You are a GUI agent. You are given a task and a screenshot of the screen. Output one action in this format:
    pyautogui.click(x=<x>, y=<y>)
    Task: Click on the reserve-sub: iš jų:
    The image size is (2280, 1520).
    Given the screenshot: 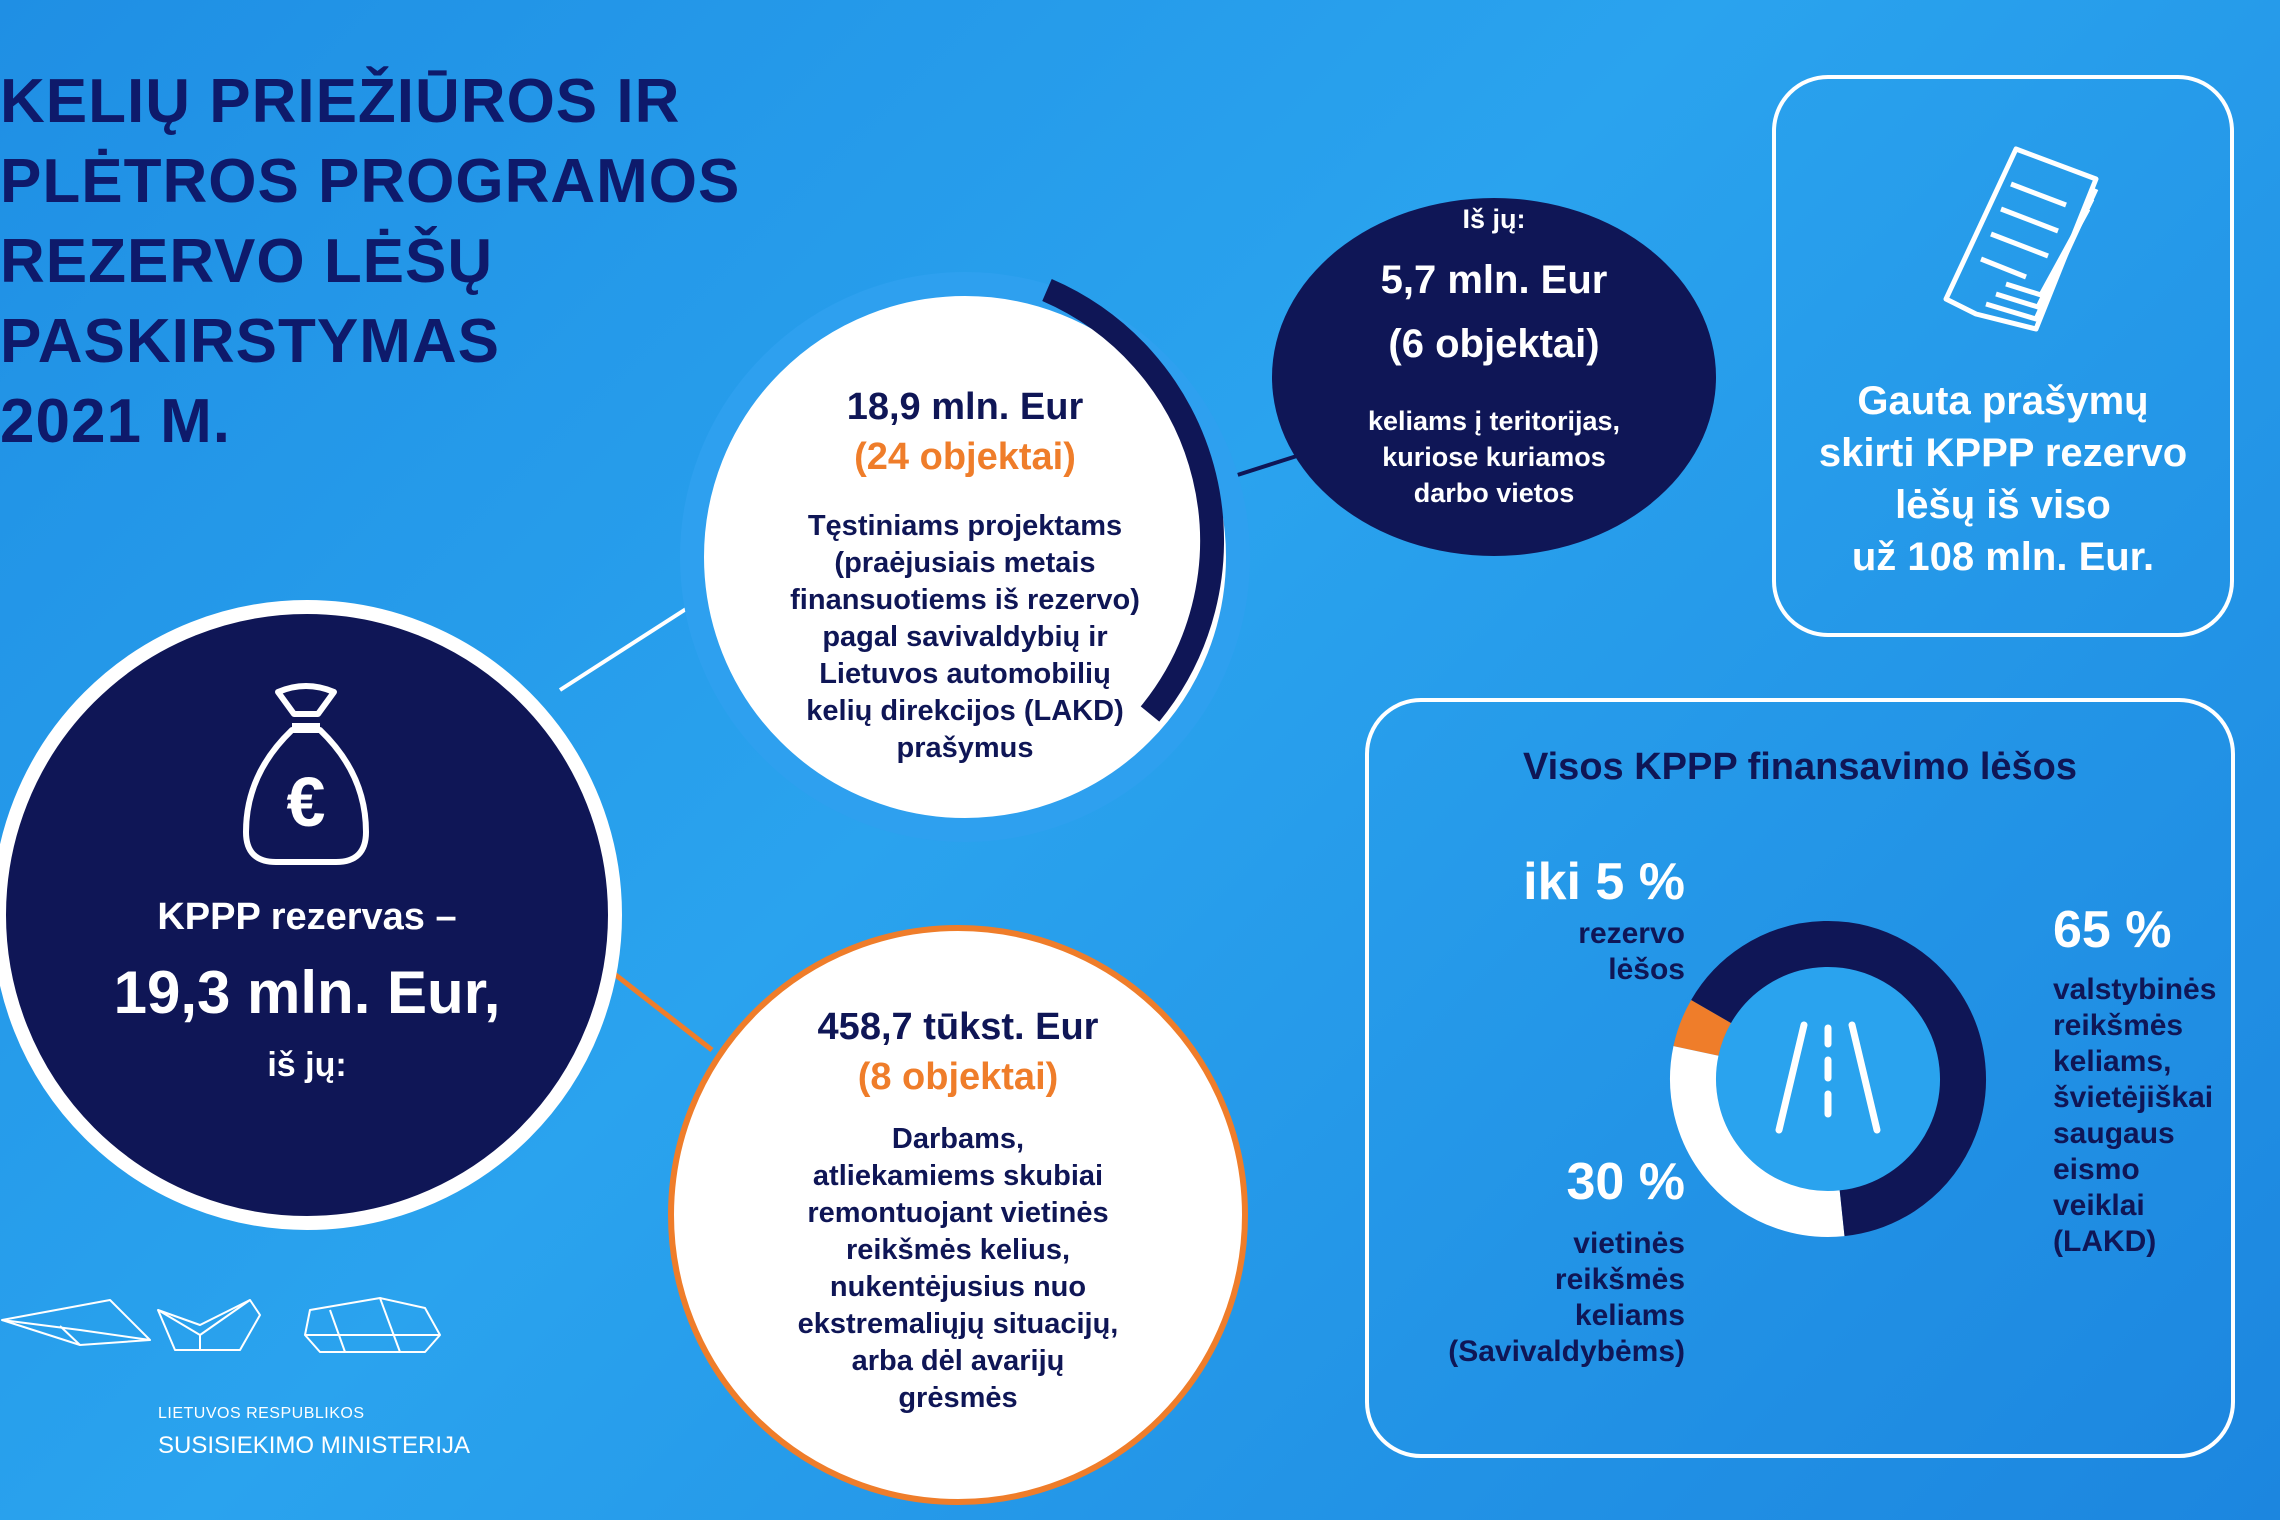 What is the action you would take?
    pyautogui.click(x=307, y=1065)
    